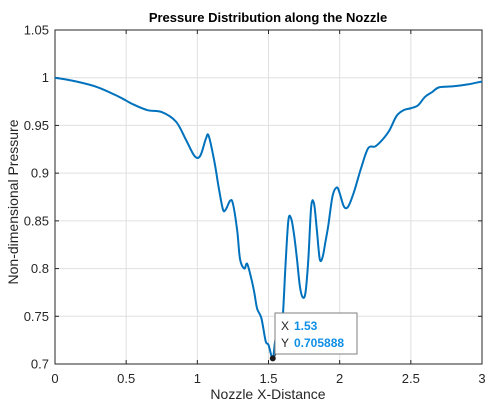 The width and height of the screenshot is (498, 405). I want to click on datatip-box, so click(316, 333).